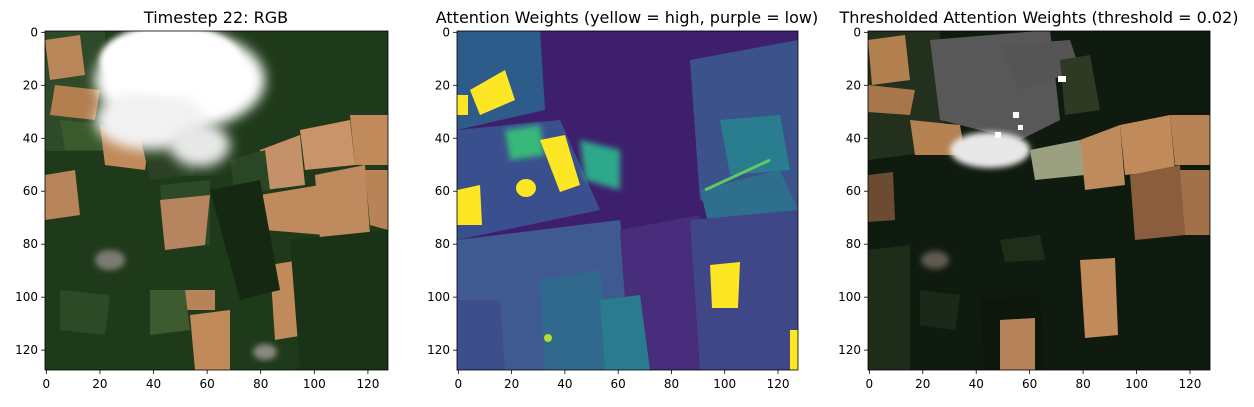 The image size is (1254, 407). I want to click on attention-x-tick-label: 0, so click(459, 384).